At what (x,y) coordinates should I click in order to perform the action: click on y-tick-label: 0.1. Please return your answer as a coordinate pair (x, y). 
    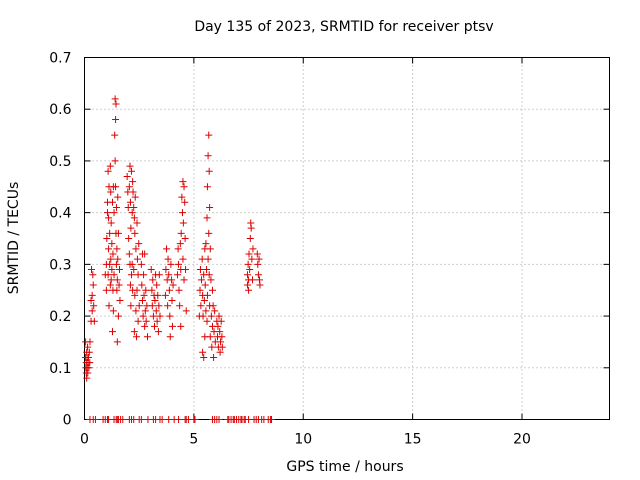
    Looking at the image, I should click on (60, 369).